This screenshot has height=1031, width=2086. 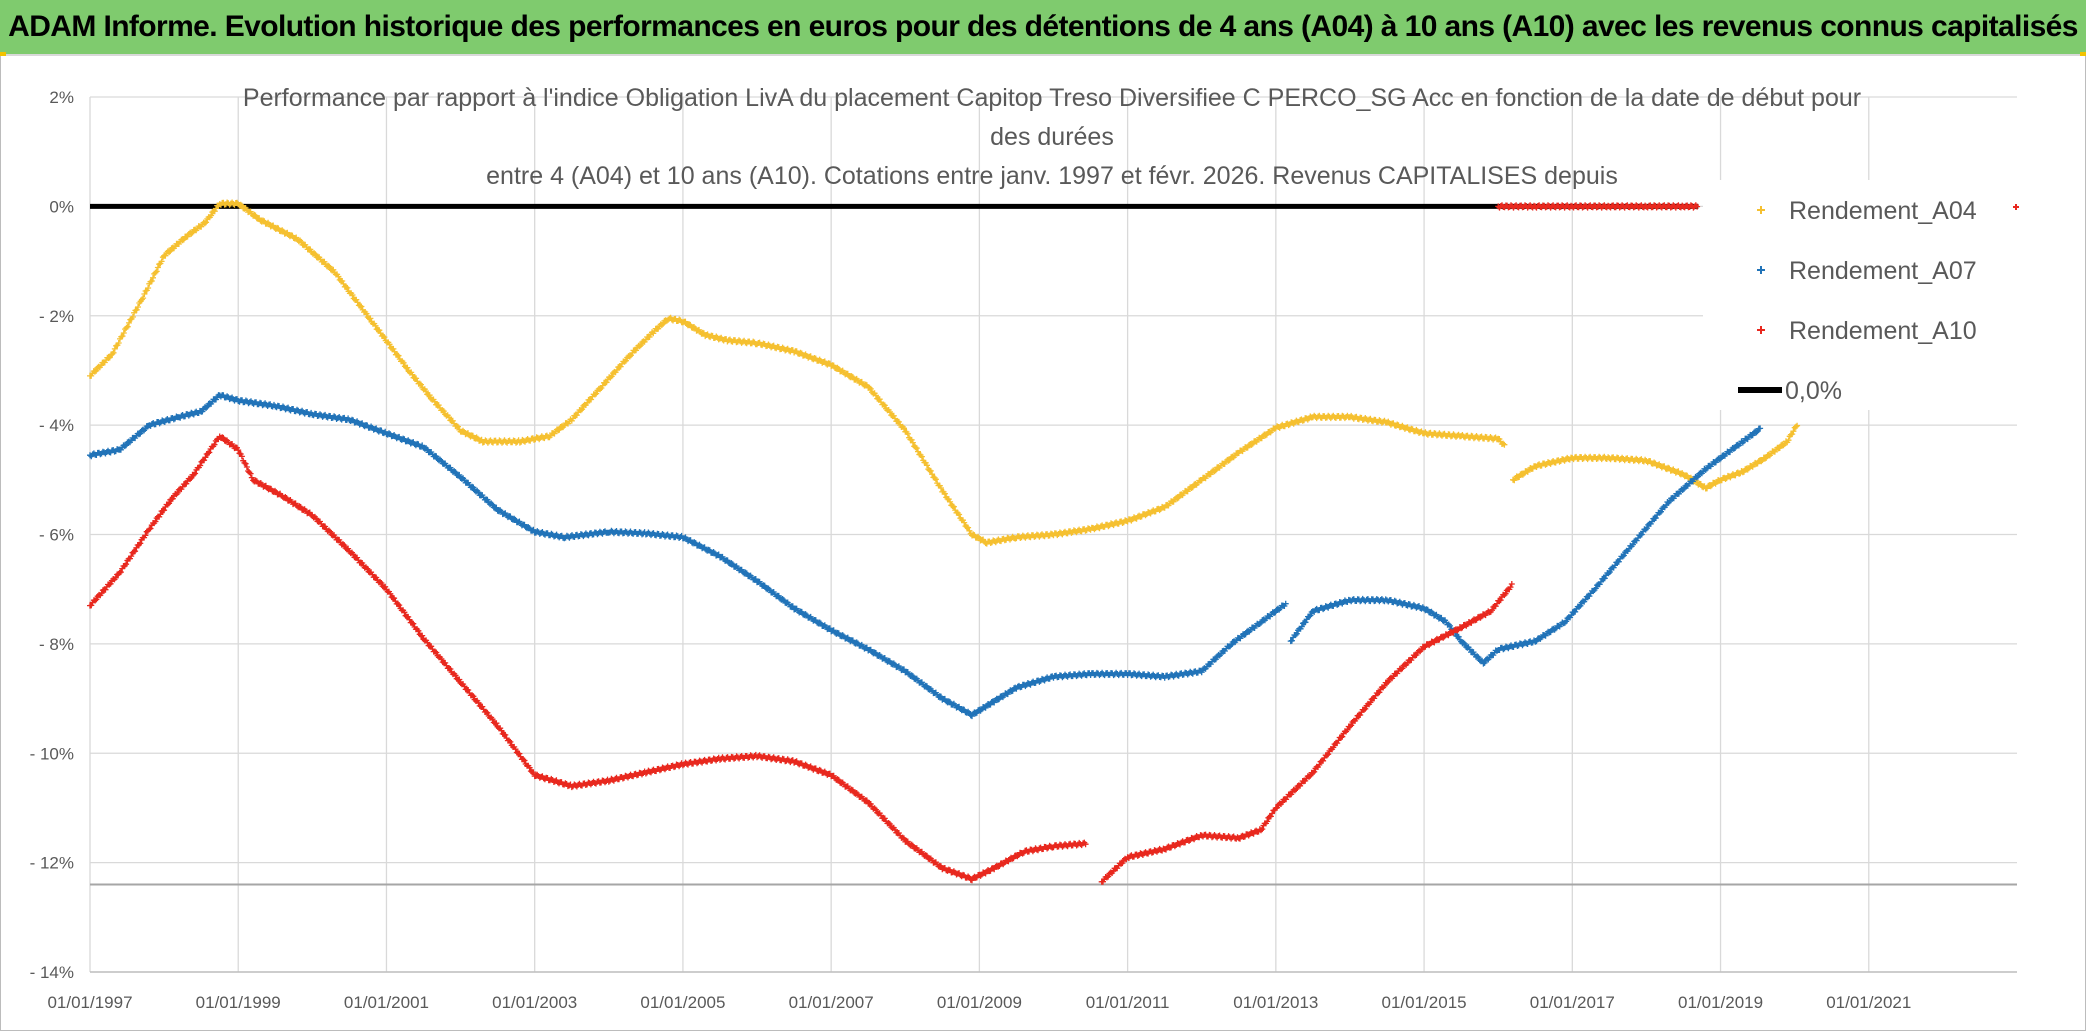 I want to click on x-tick-label: 01/01/1997, so click(x=89, y=1002).